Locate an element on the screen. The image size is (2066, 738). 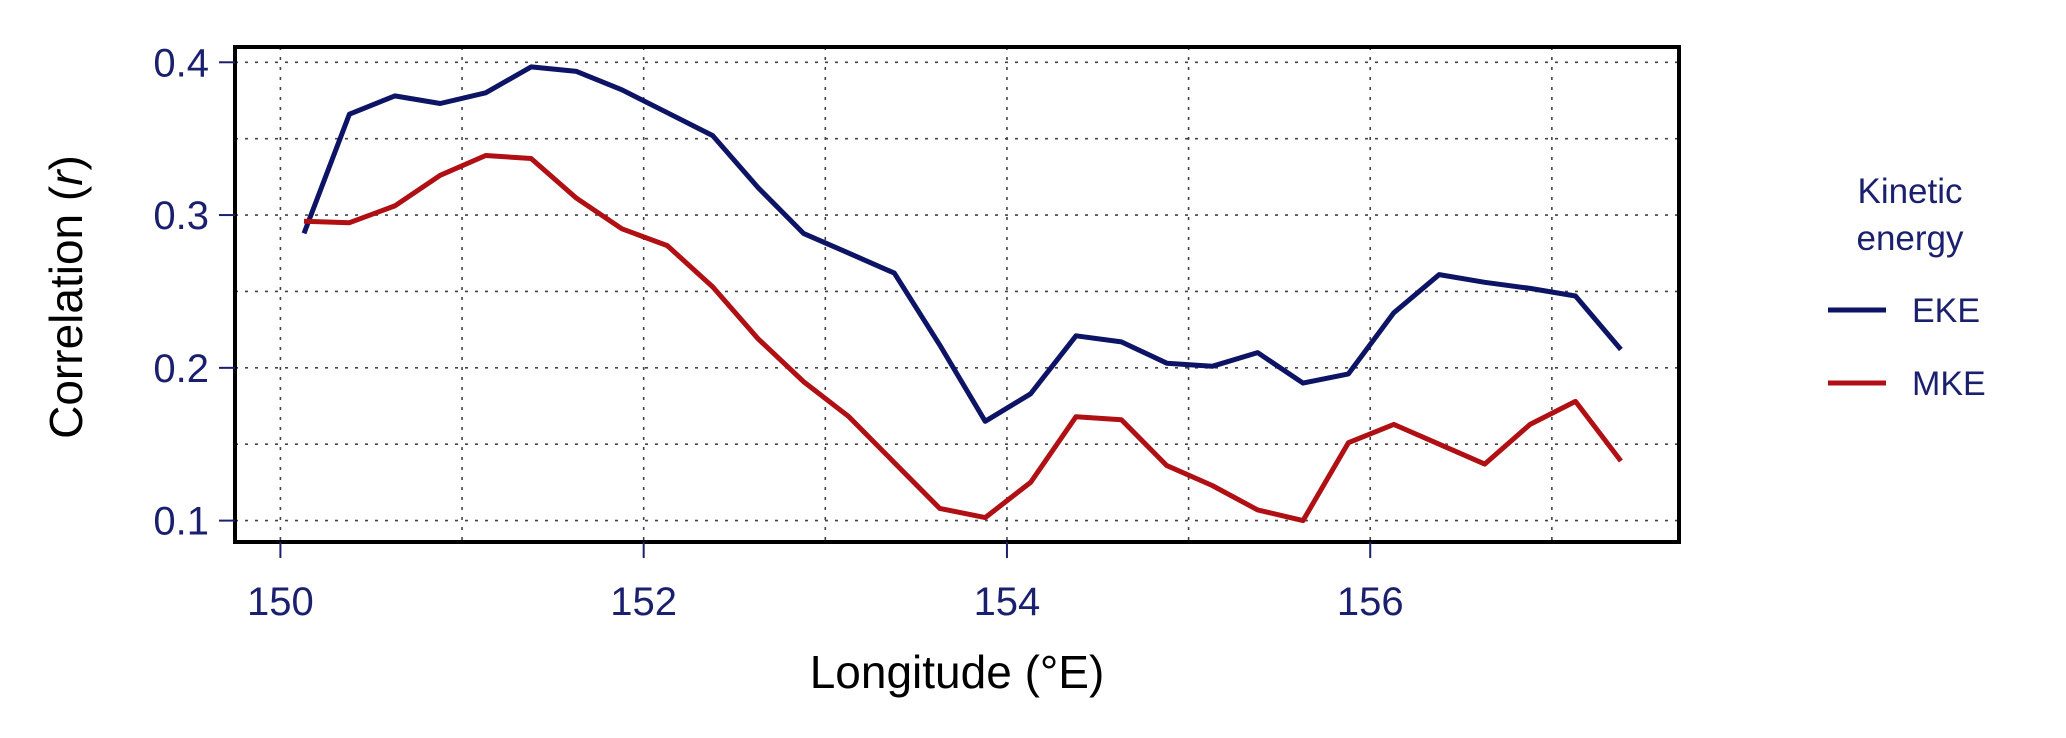
legend-label-eke: EKE is located at coordinates (1946, 311).